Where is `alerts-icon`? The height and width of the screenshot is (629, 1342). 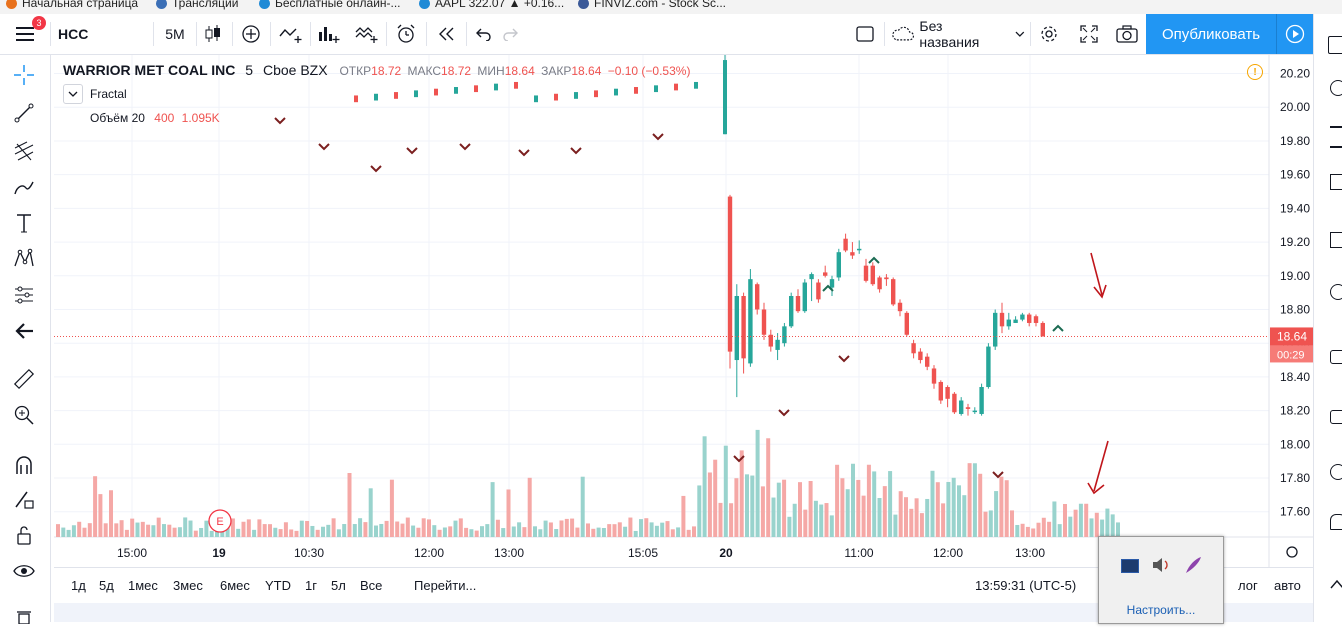 alerts-icon is located at coordinates (1336, 88).